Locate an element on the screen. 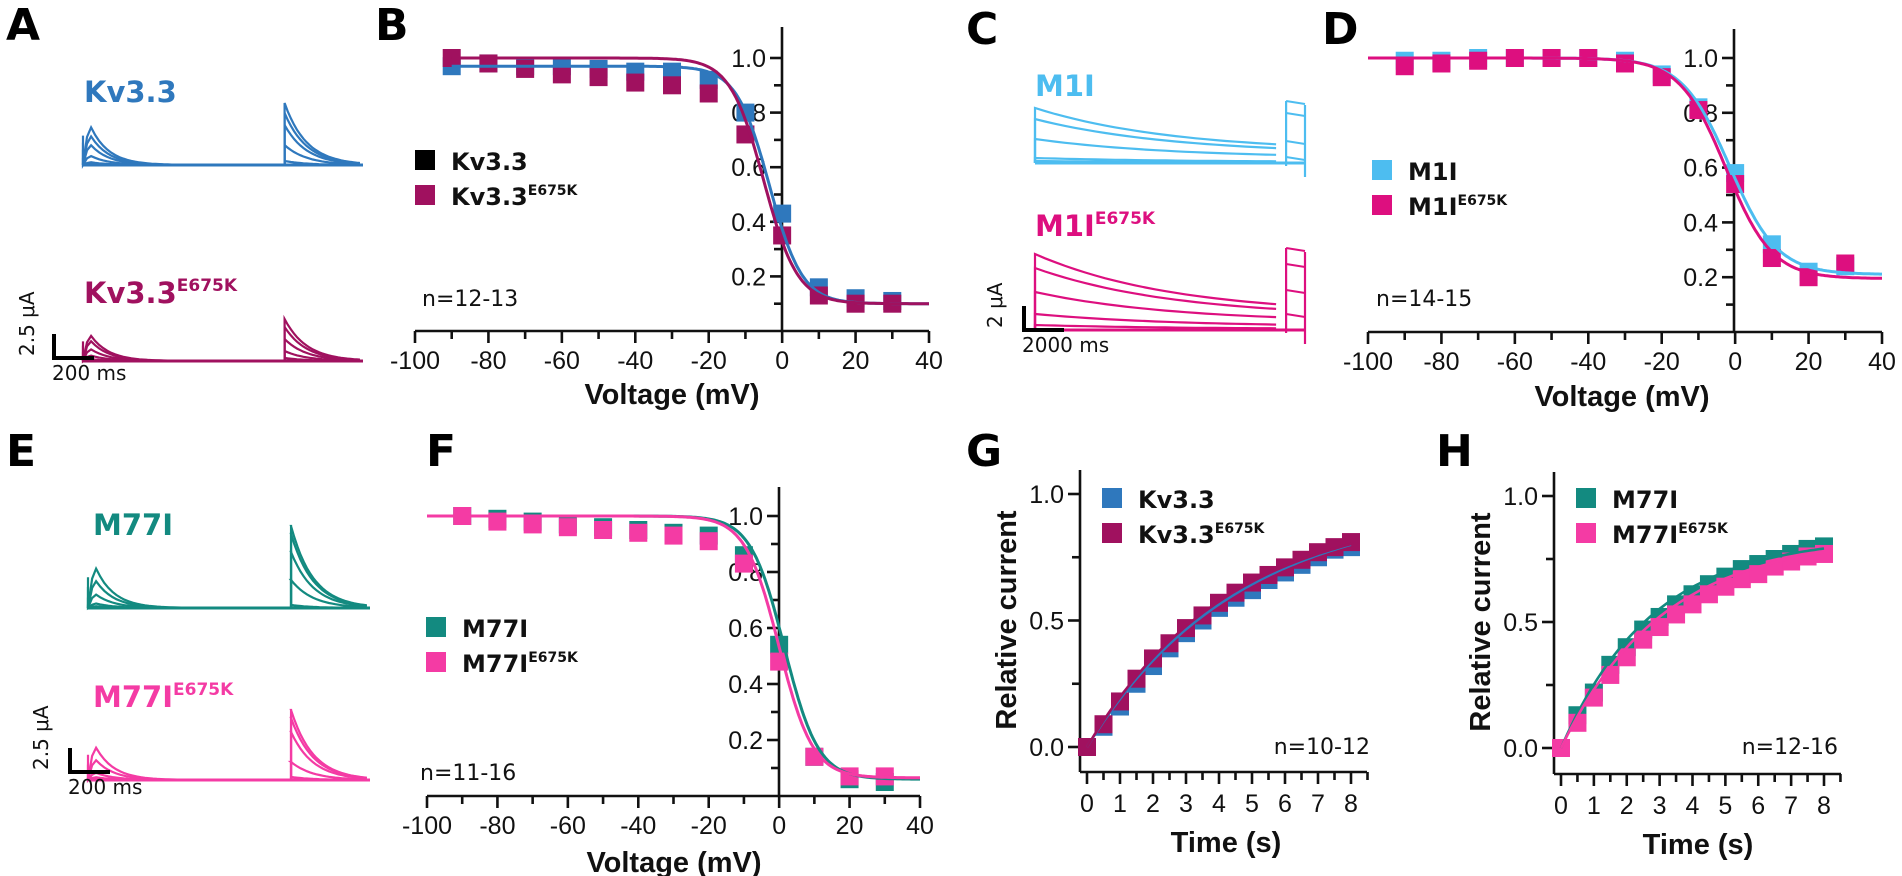 The image size is (1902, 876). x-tick-label: 5 is located at coordinates (1252, 804).